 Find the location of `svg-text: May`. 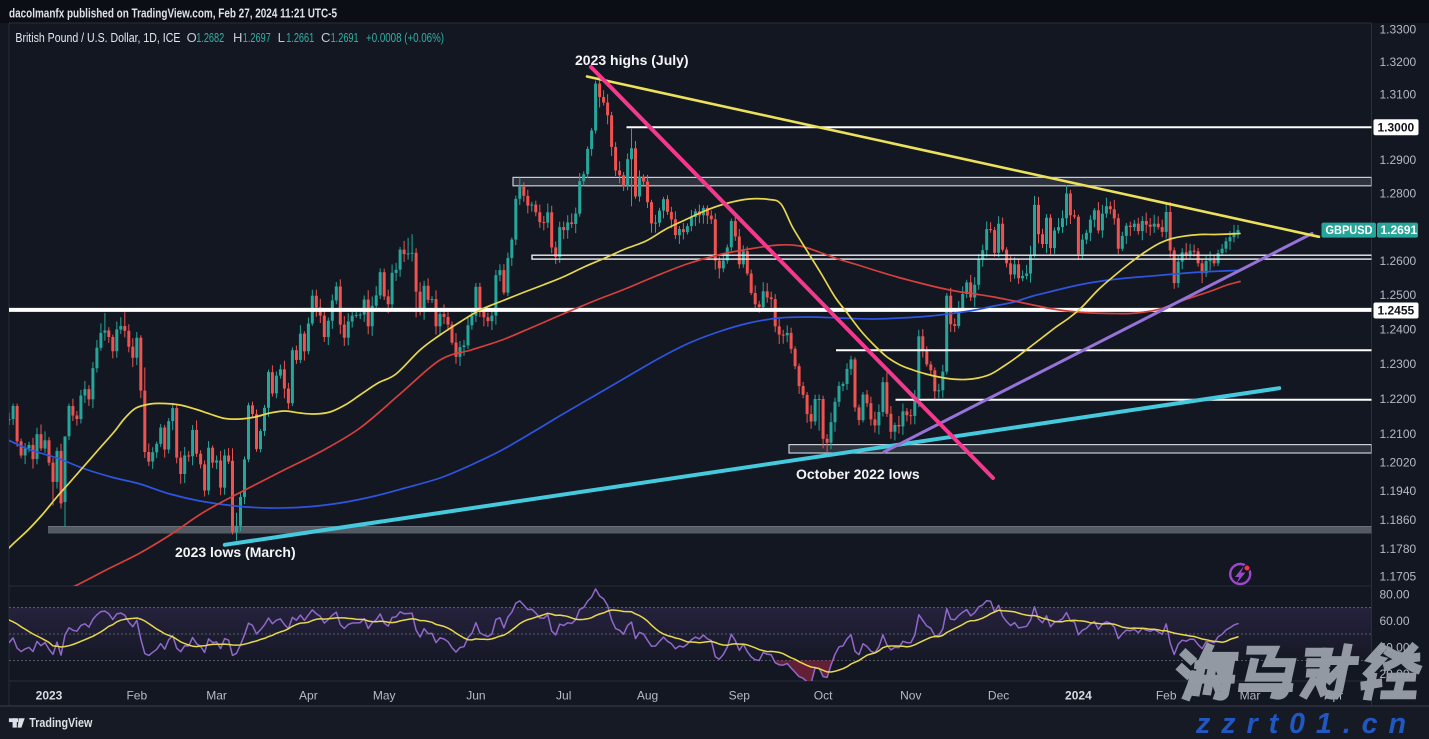

svg-text: May is located at coordinates (384, 696).